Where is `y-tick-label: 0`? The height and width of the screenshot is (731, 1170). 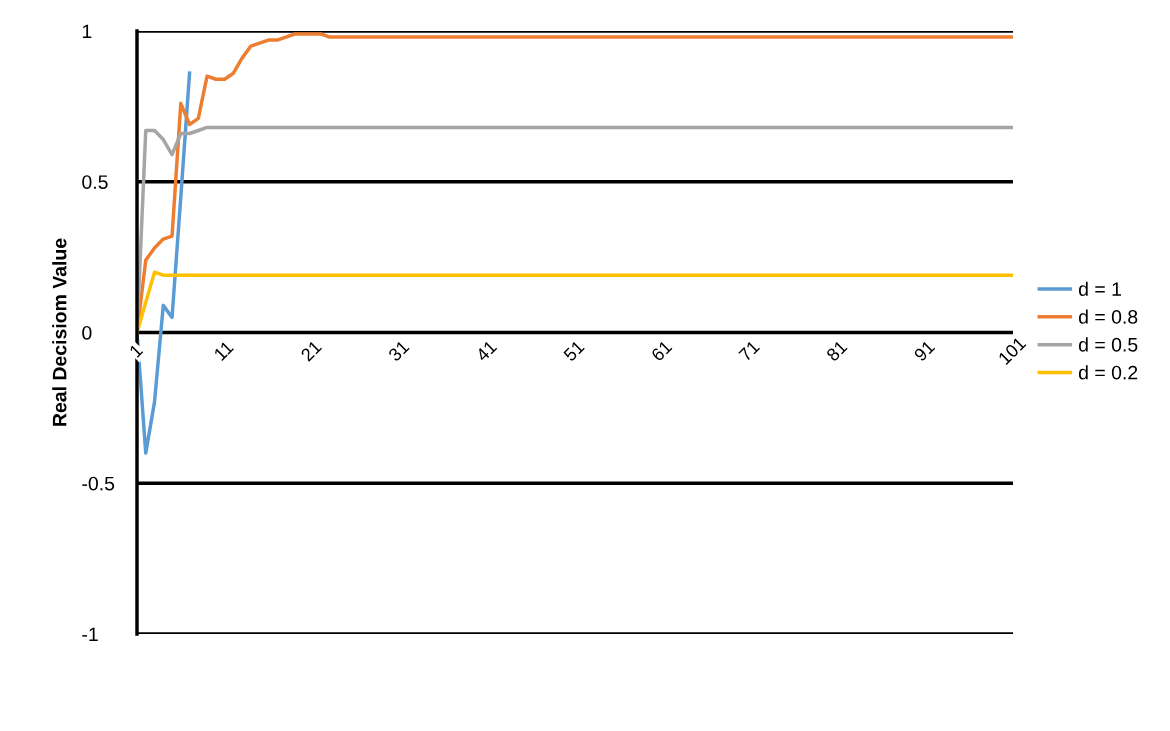
y-tick-label: 0 is located at coordinates (87, 332).